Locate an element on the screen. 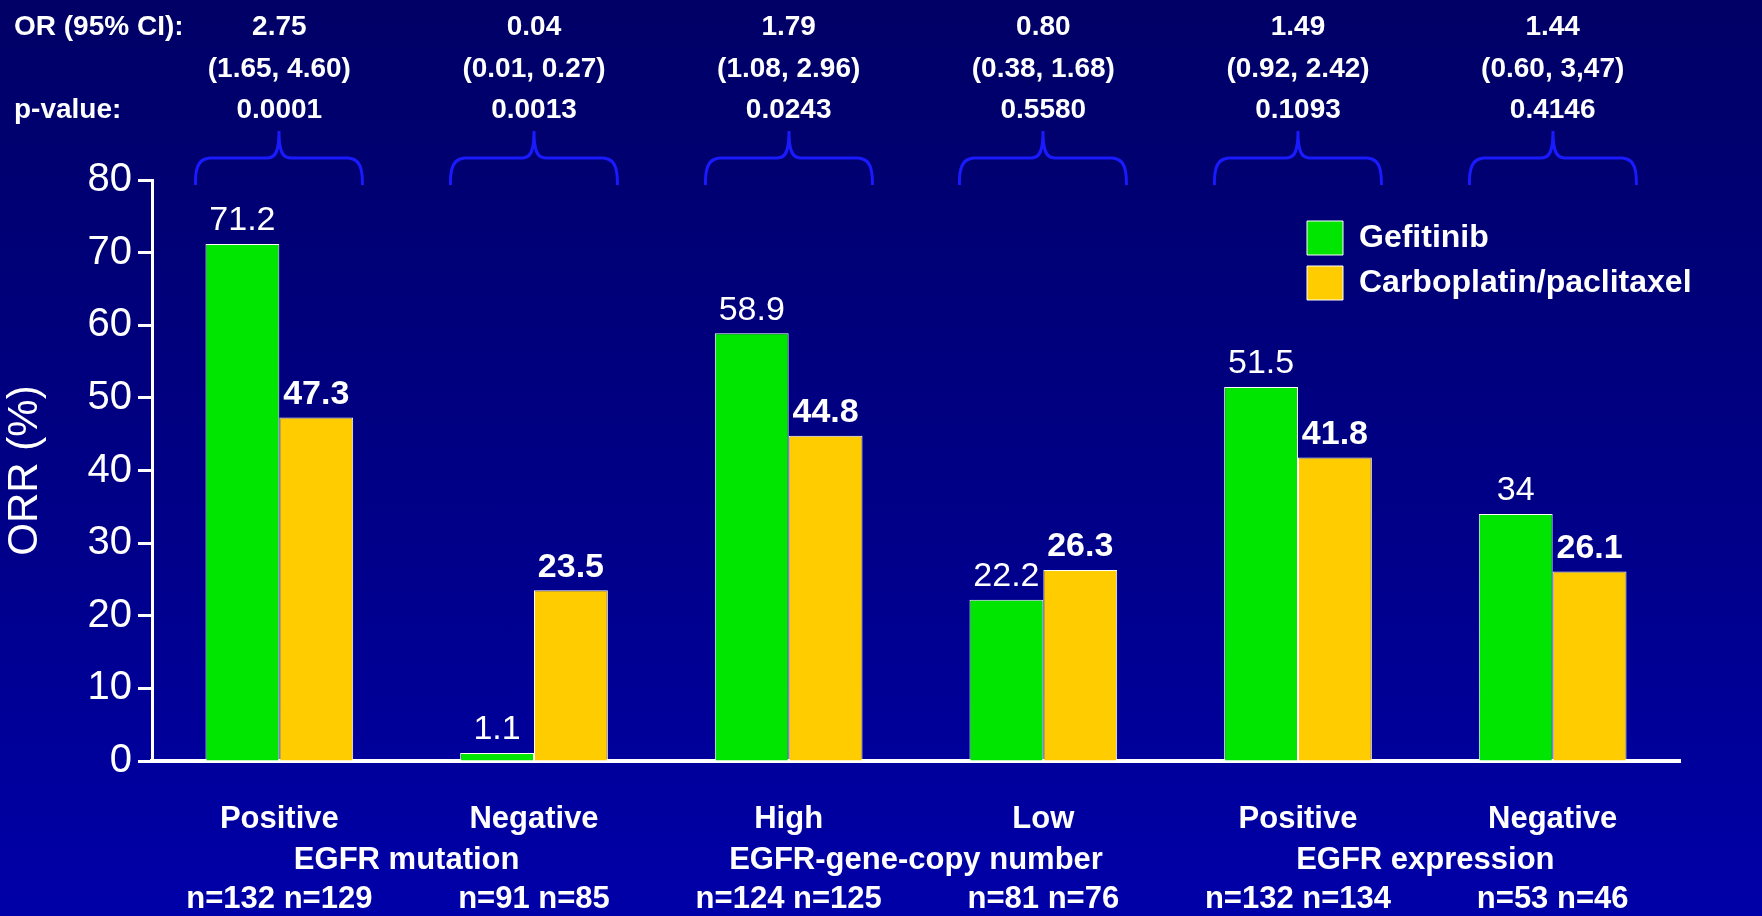  y-tick-label: 0 is located at coordinates (120, 758).